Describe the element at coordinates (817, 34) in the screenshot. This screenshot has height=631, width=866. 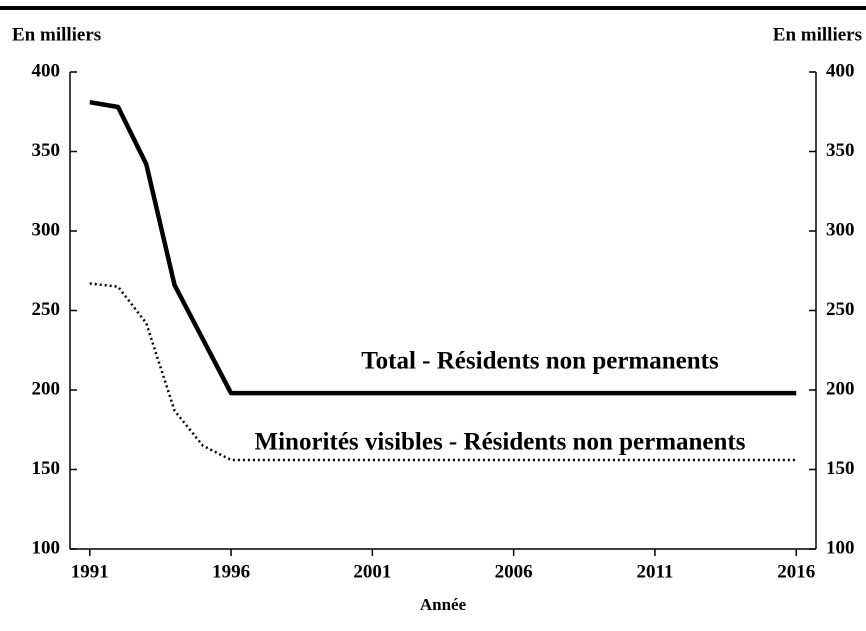
I see `y2-axis-label: En milliers` at that location.